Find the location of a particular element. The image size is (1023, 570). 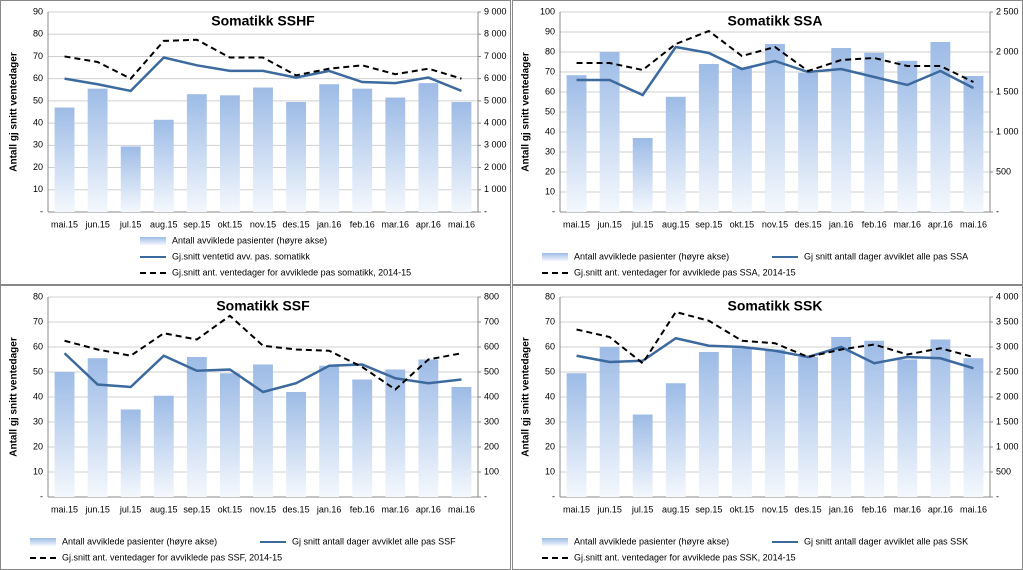

y-tick-label: 60 is located at coordinates (550, 91).